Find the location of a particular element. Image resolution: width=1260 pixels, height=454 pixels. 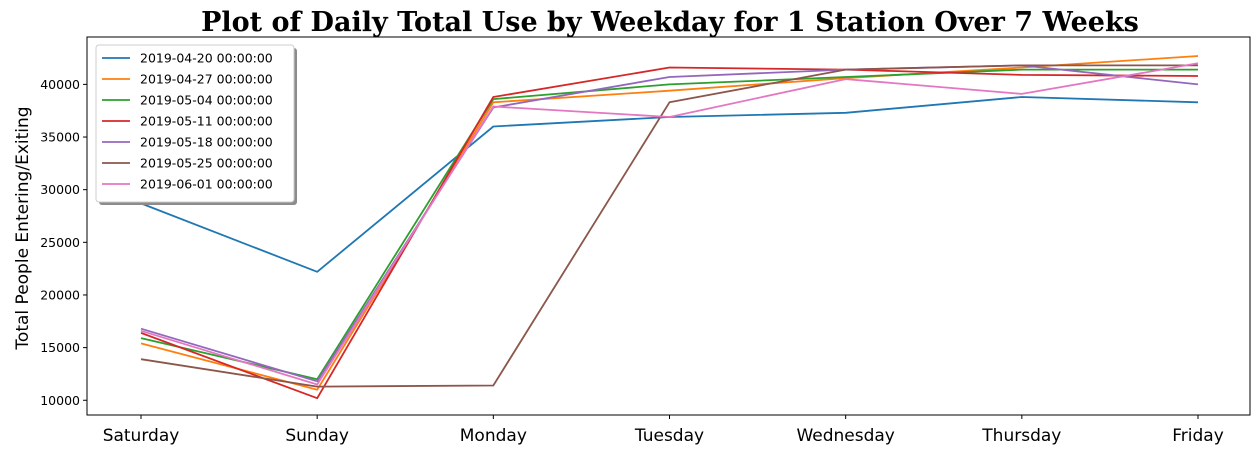

x-tick-label: Thursday is located at coordinates (1021, 436).